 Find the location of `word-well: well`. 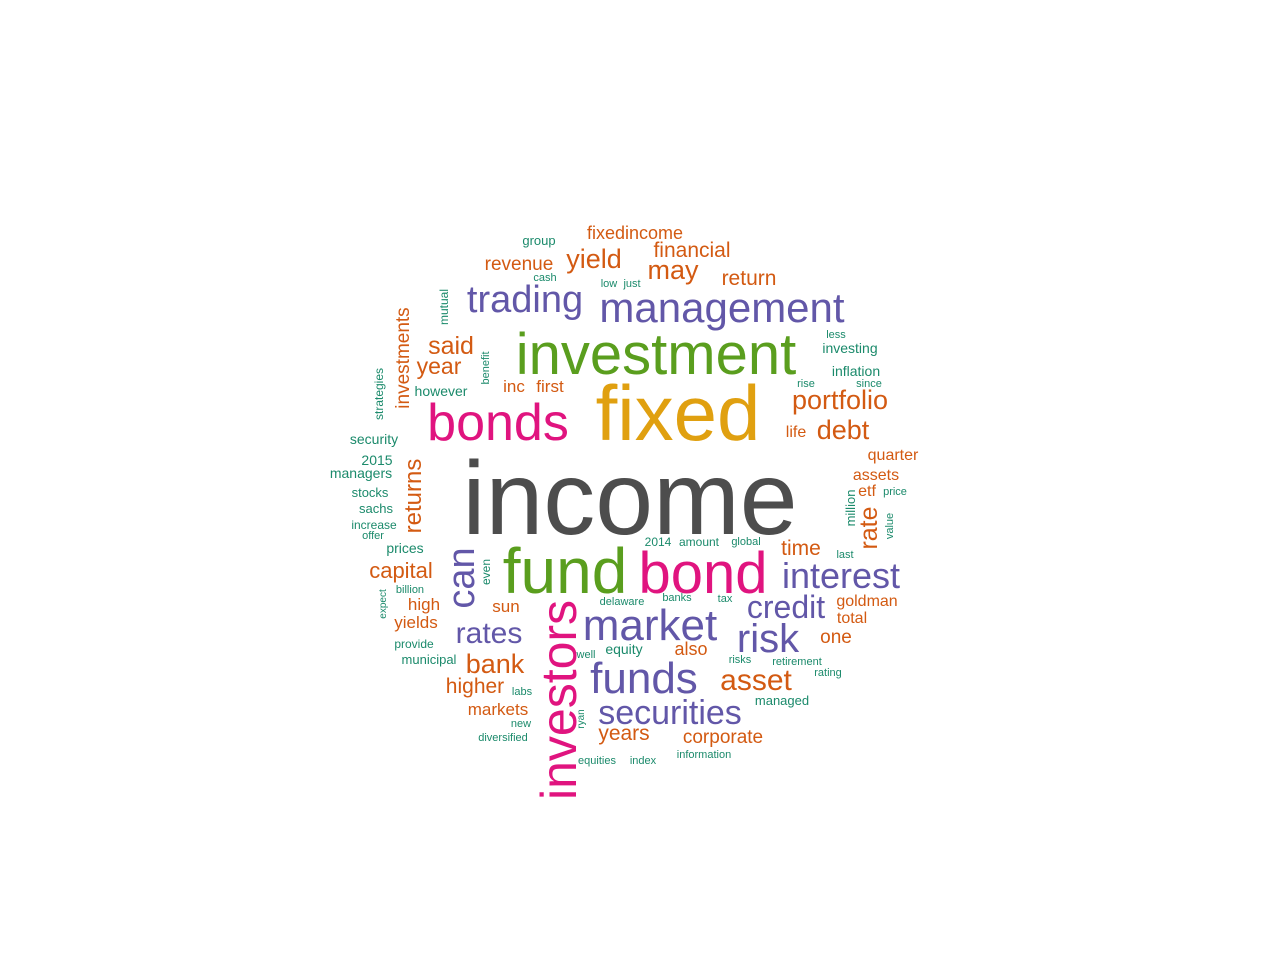

word-well: well is located at coordinates (586, 655).